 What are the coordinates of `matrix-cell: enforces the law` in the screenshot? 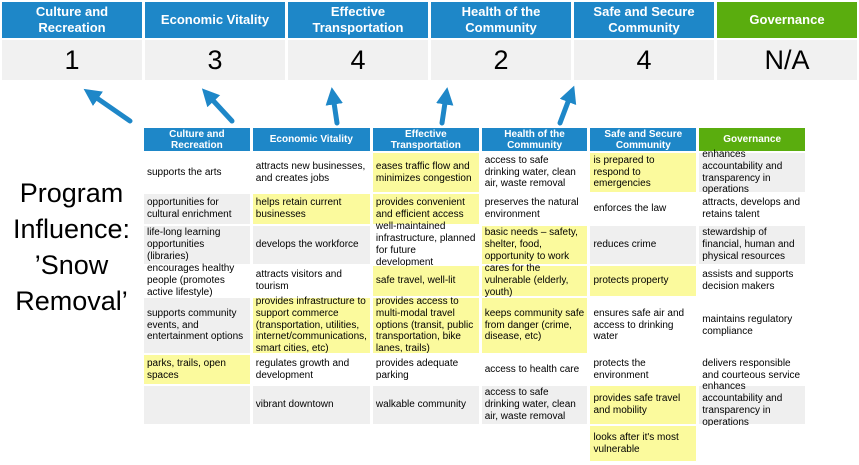 It's located at (643, 209).